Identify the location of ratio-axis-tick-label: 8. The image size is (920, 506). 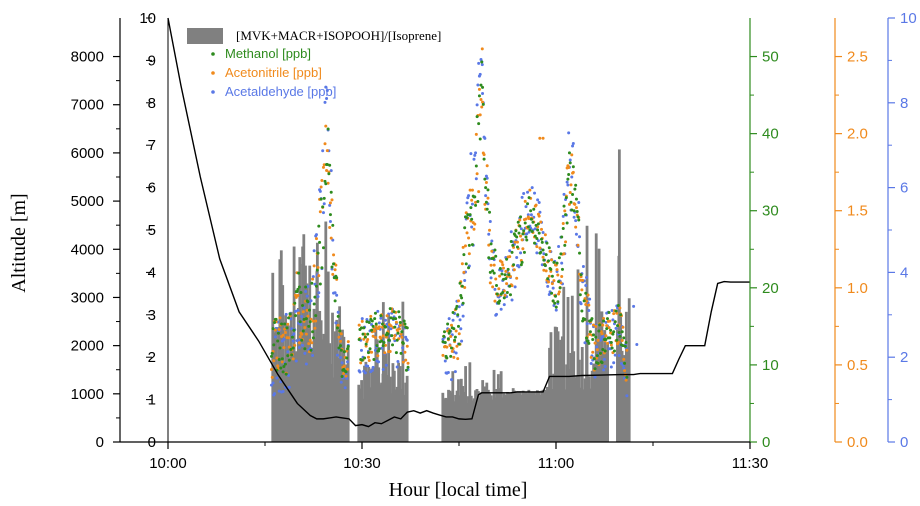
(152, 103).